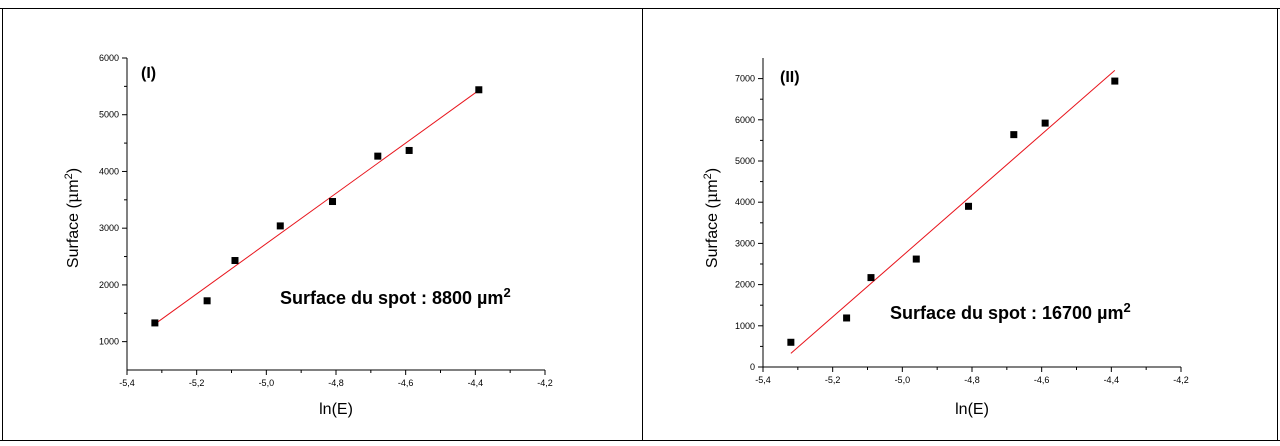 The image size is (1280, 446). What do you see at coordinates (1010, 311) in the screenshot?
I see `spot-surface-annotation: Surface du spot : 16700 µm2` at bounding box center [1010, 311].